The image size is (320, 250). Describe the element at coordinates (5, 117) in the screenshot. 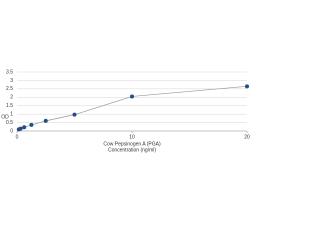

I see `y-axis-label: OD` at that location.